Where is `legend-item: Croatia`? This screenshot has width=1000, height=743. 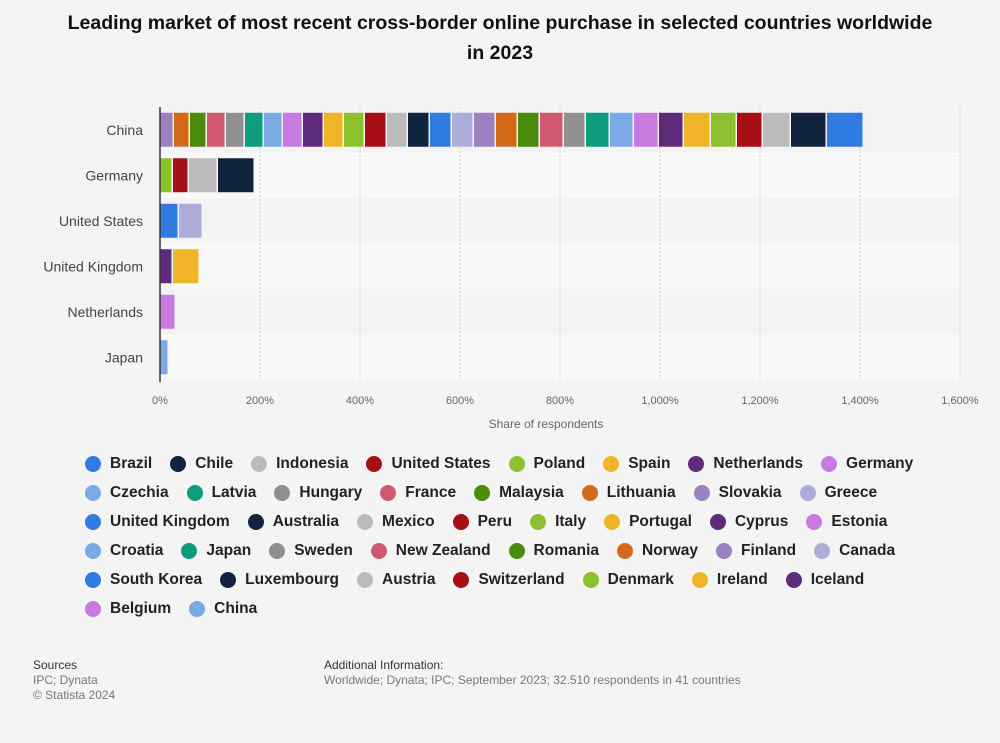 legend-item: Croatia is located at coordinates (124, 550).